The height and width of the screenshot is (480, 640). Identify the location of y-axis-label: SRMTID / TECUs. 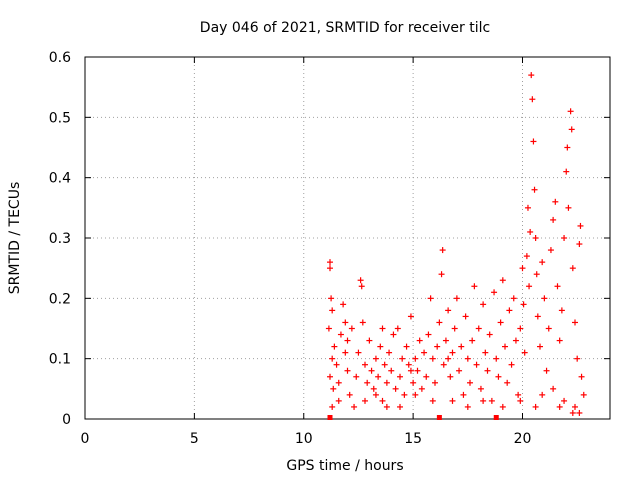
(15, 238).